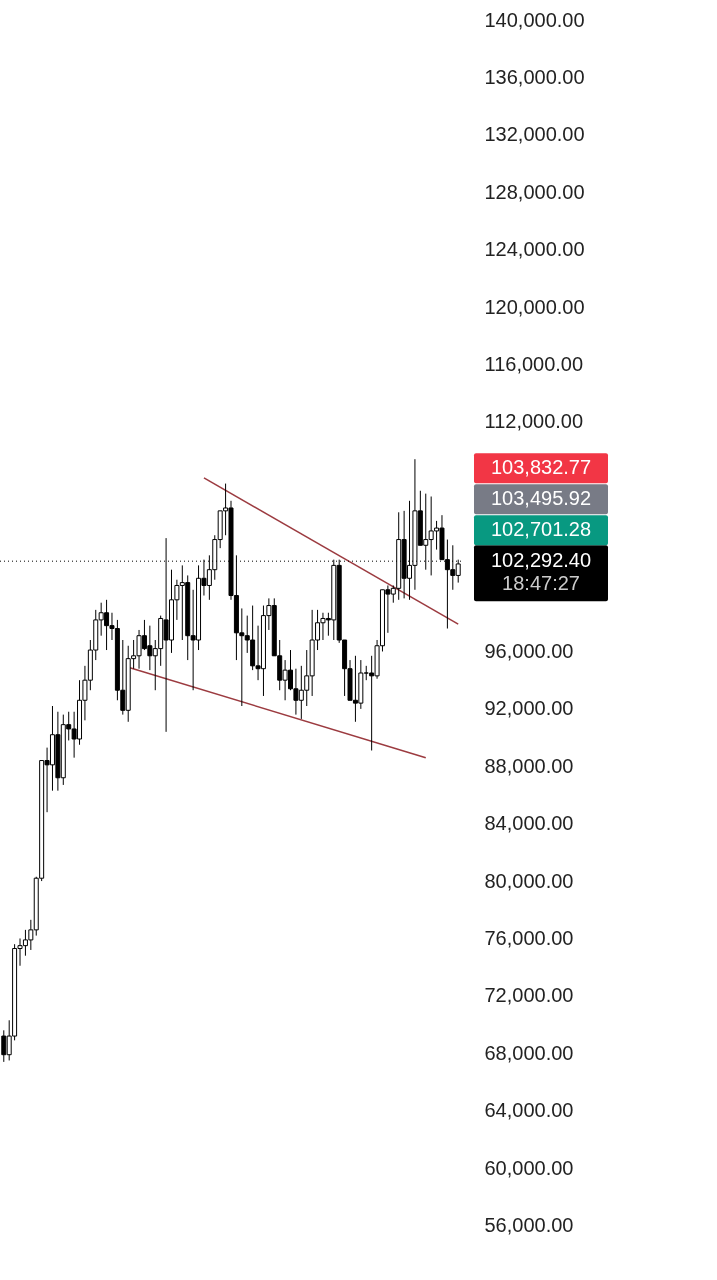 The image size is (717, 1280). Describe the element at coordinates (534, 421) in the screenshot. I see `y-tick-label: 112,000.00` at that location.